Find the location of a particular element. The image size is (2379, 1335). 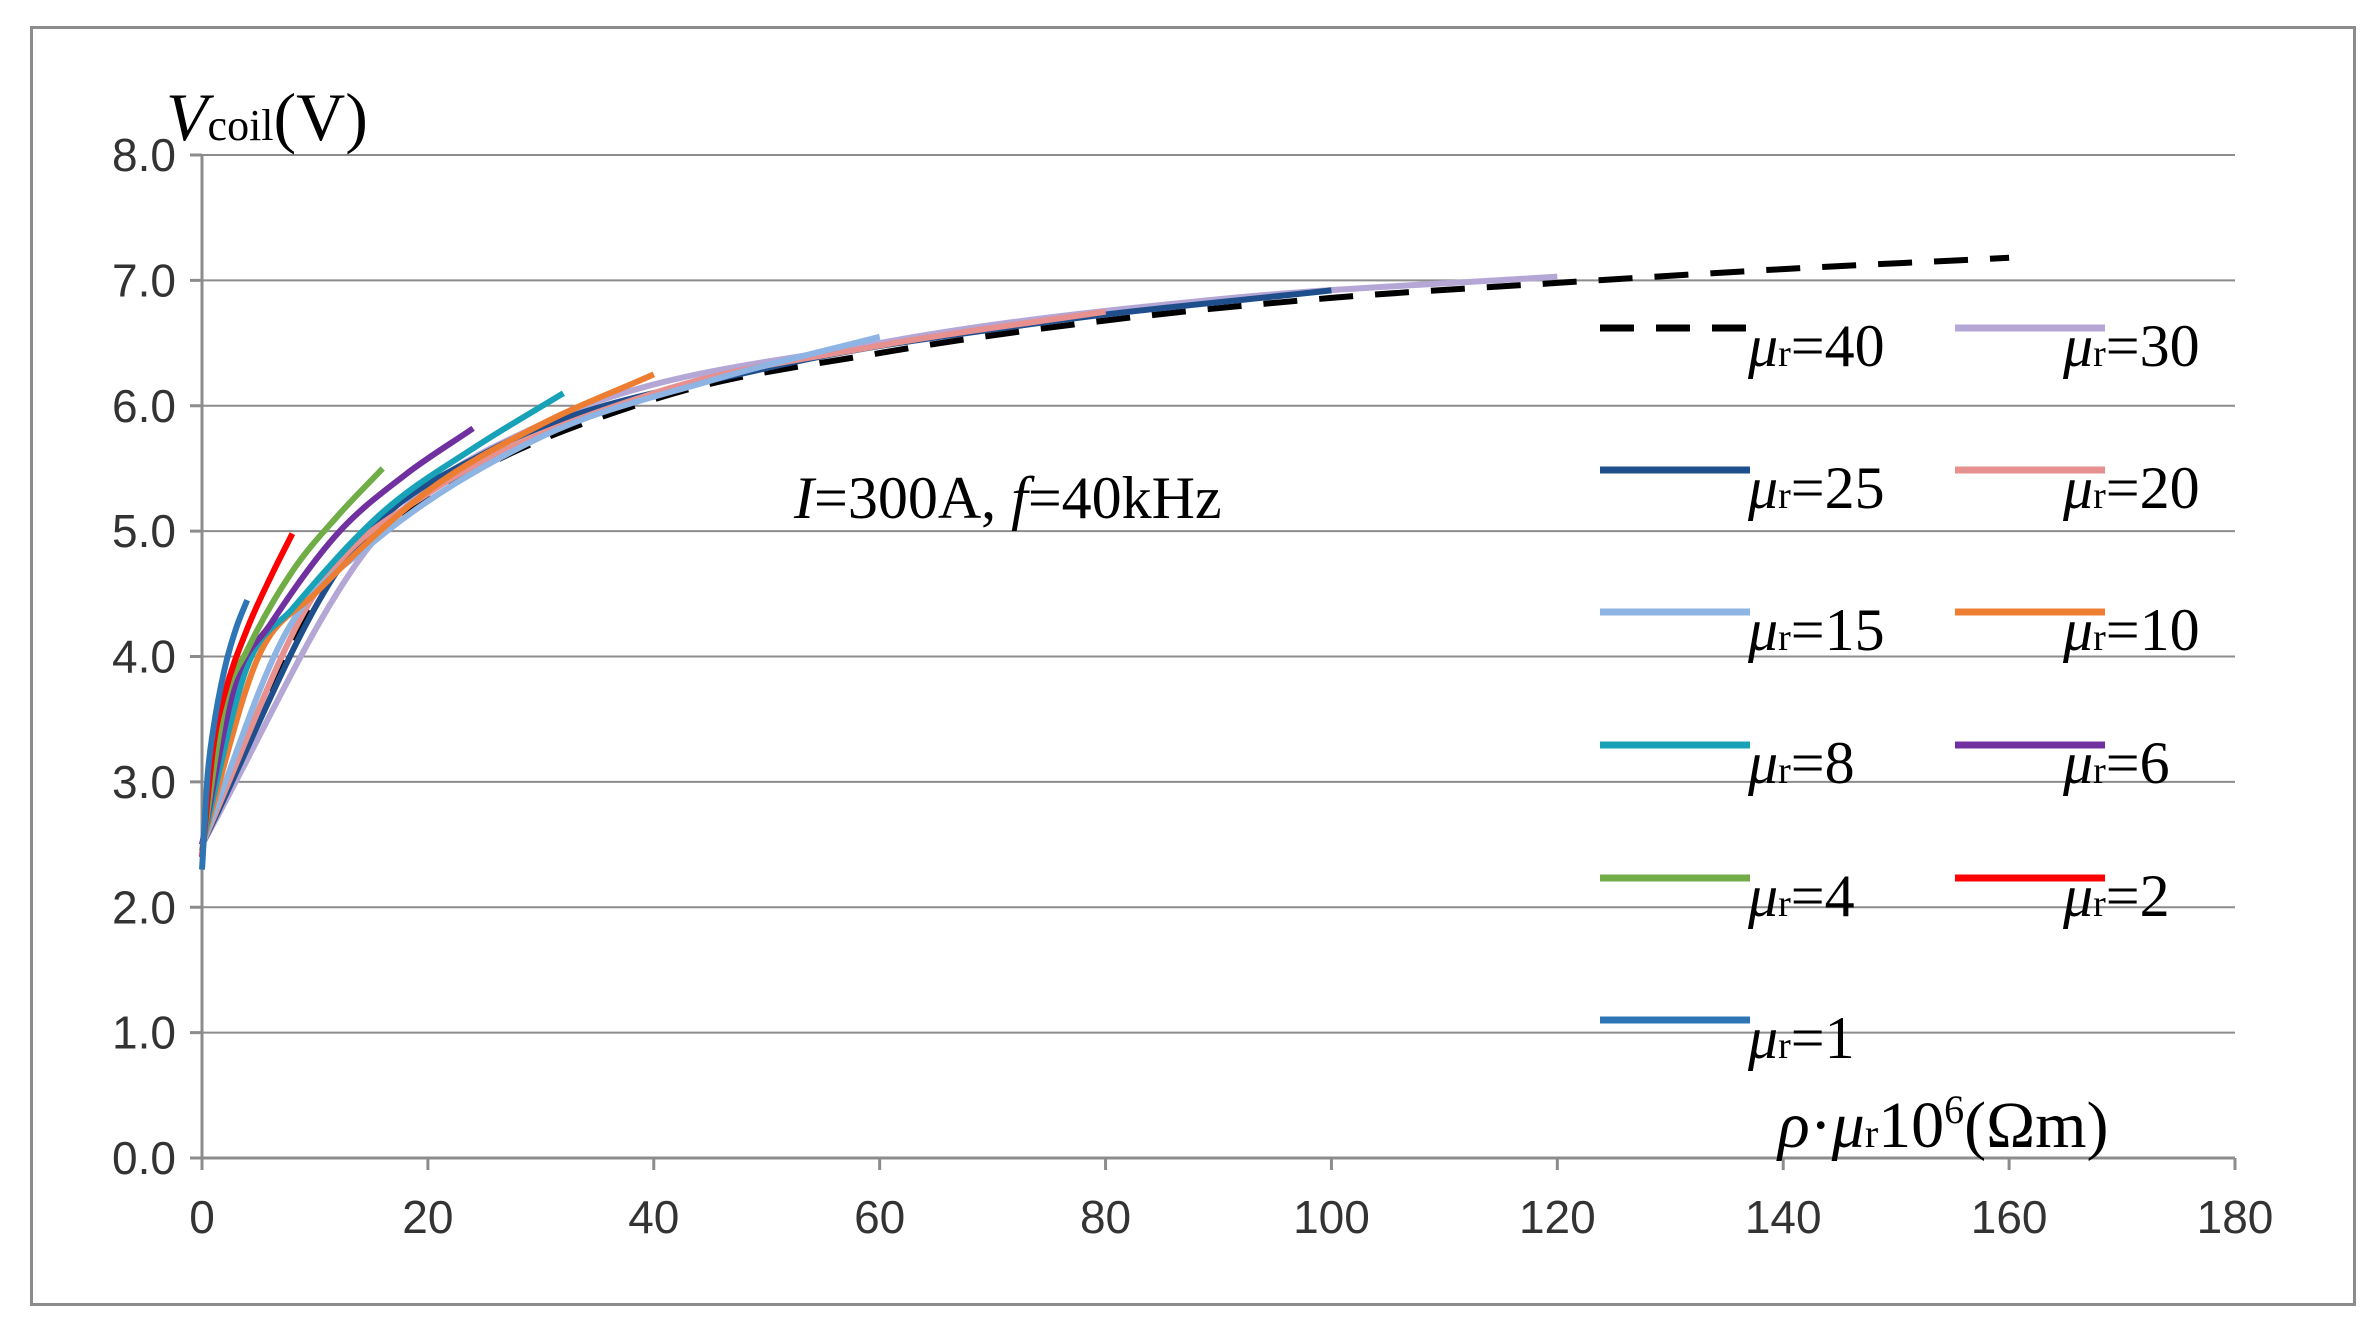

legend-label-mu-20: μr=20 is located at coordinates (2131, 488).